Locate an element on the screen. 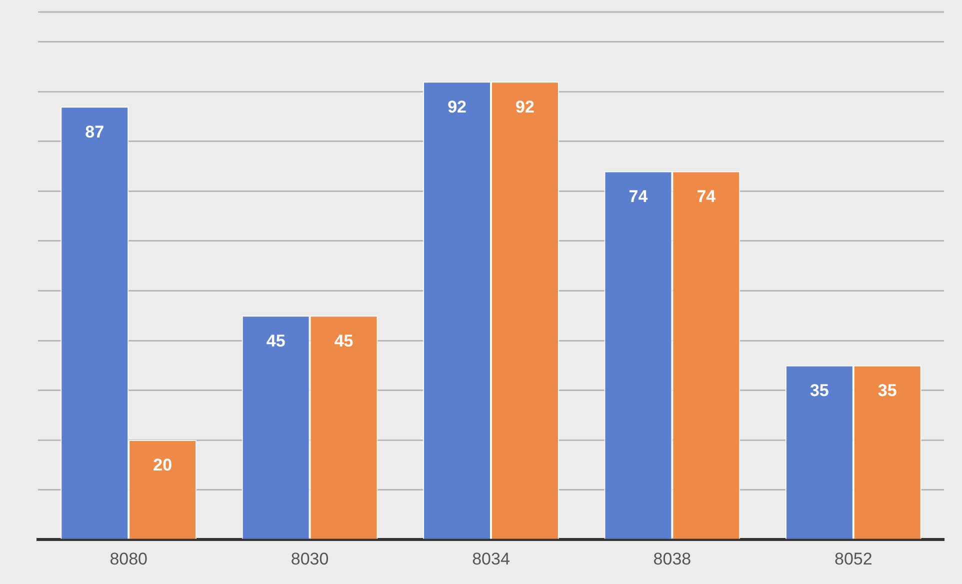 The width and height of the screenshot is (962, 584). x-tick-label: 8052 is located at coordinates (853, 558).